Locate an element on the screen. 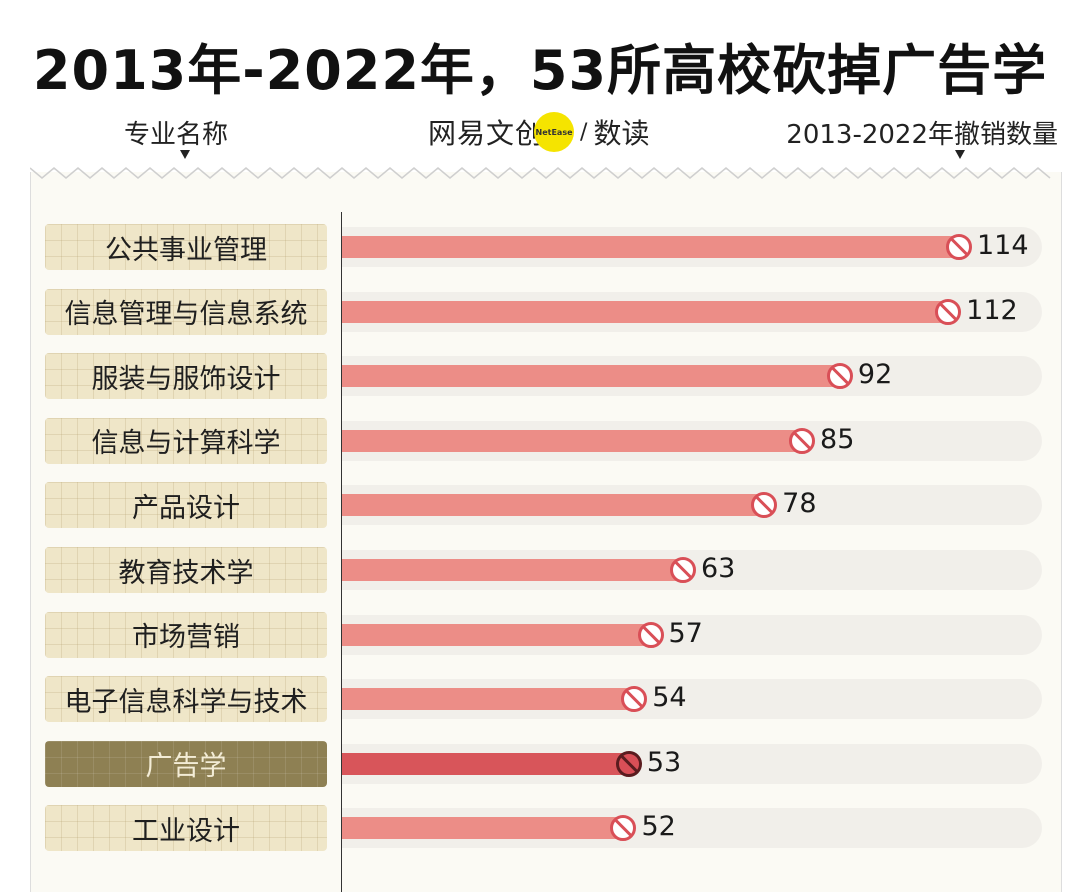 This screenshot has width=1080, height=892. chart-title: 2013年-2022年，53所高校砍掉广告学 is located at coordinates (540, 70).